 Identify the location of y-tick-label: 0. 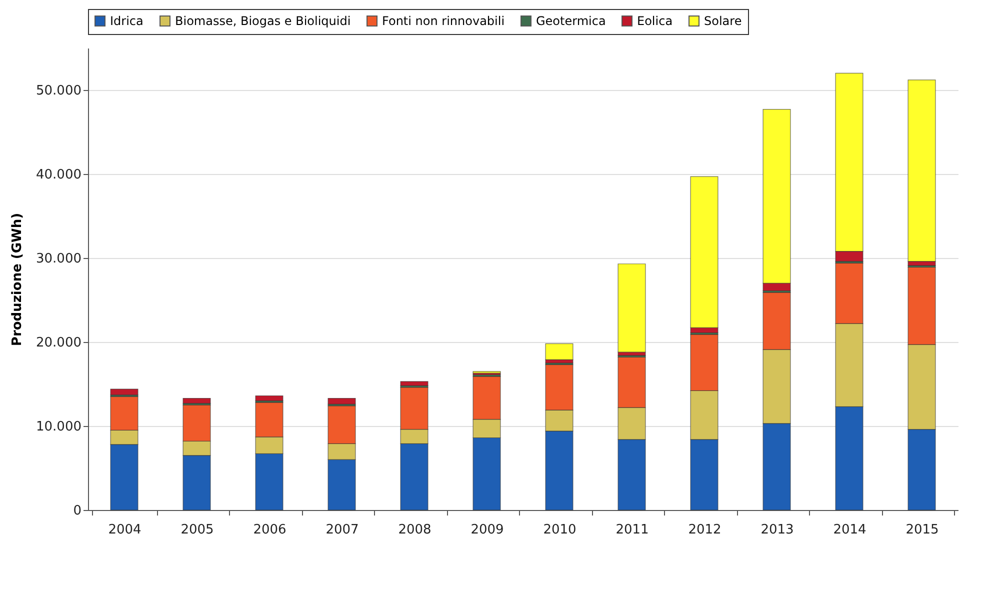
(77, 511).